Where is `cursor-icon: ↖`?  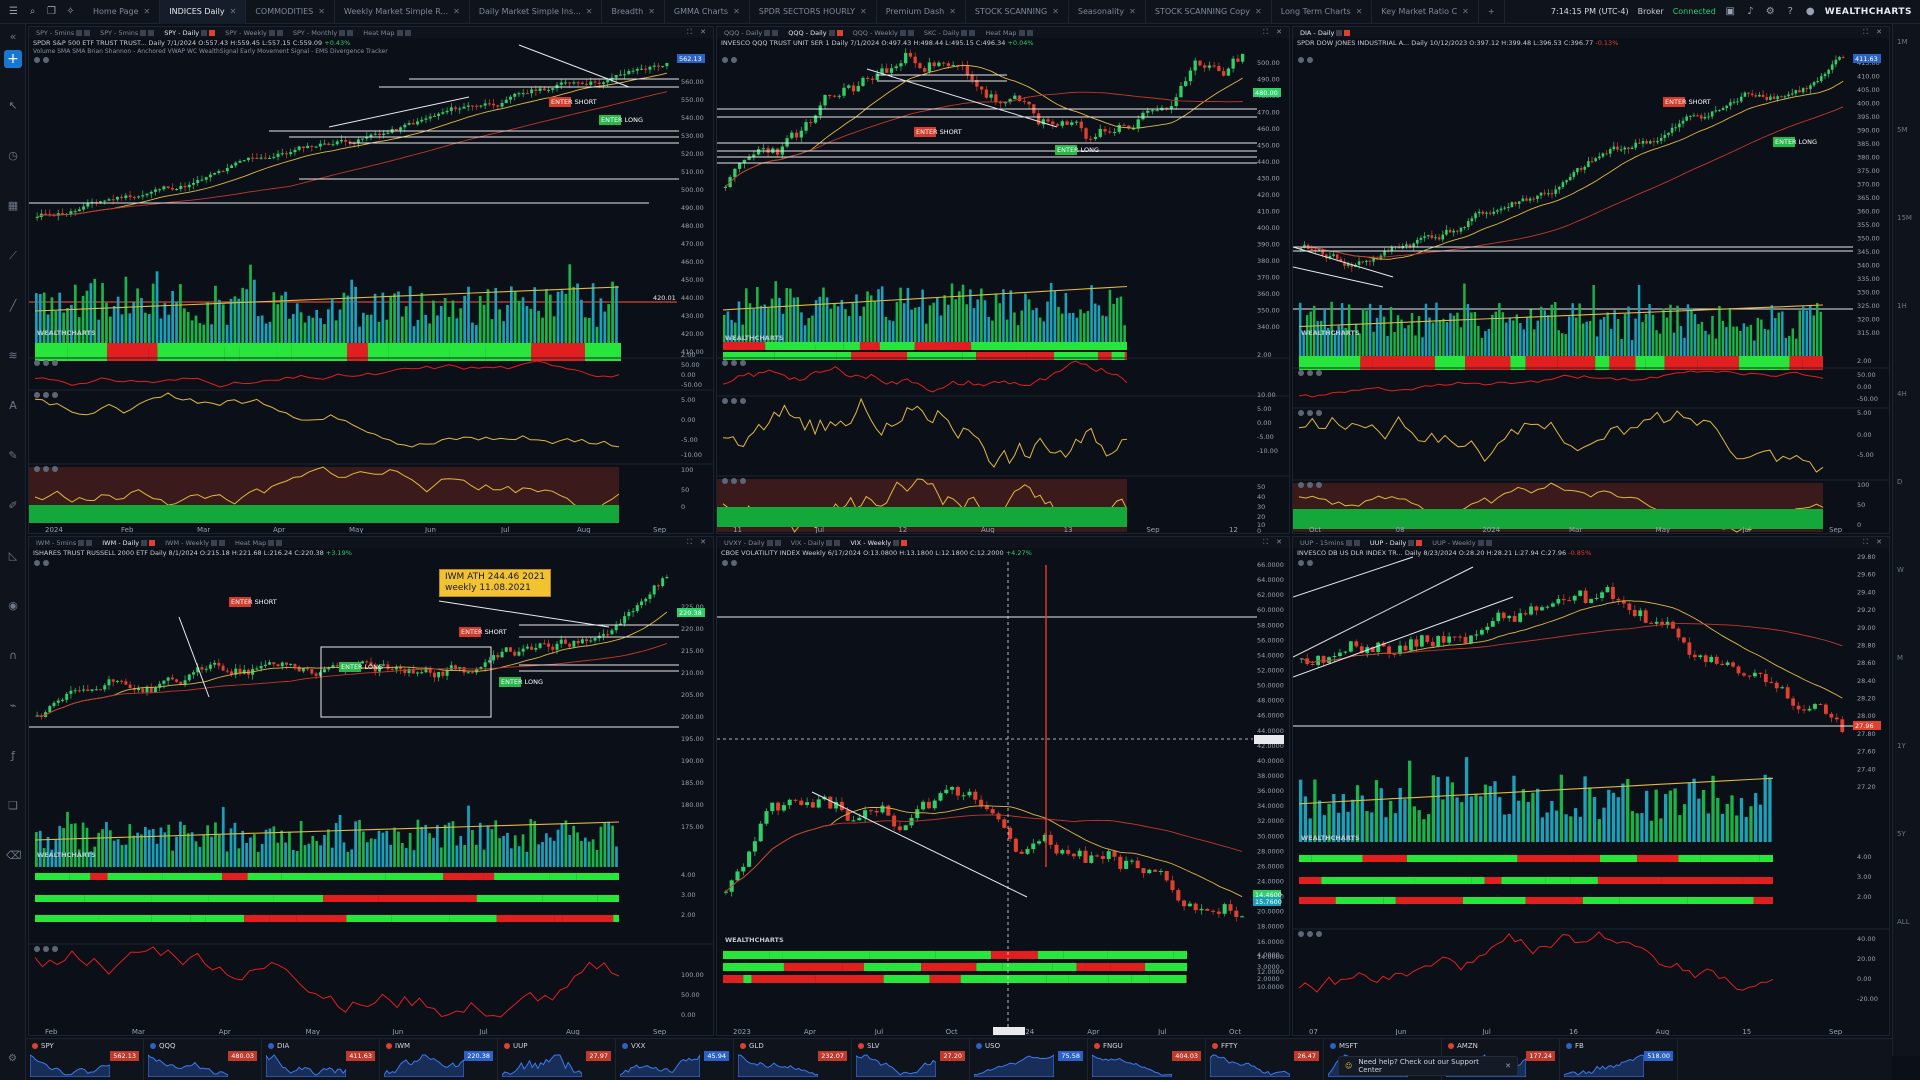
cursor-icon: ↖ is located at coordinates (13, 105).